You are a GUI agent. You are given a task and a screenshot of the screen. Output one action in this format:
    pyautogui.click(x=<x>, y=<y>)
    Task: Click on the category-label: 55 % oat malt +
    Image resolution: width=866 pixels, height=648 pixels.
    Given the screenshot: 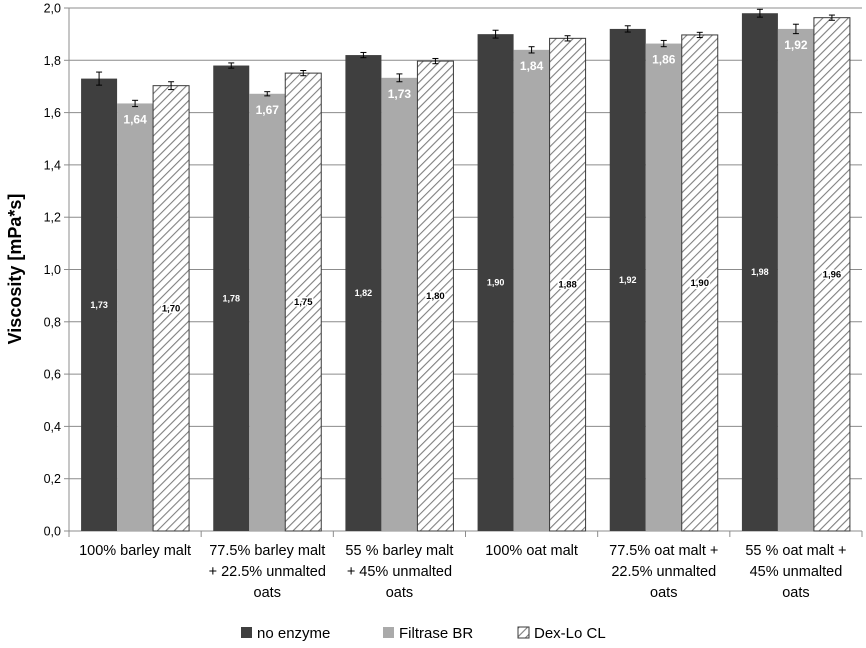 What is the action you would take?
    pyautogui.click(x=795, y=551)
    